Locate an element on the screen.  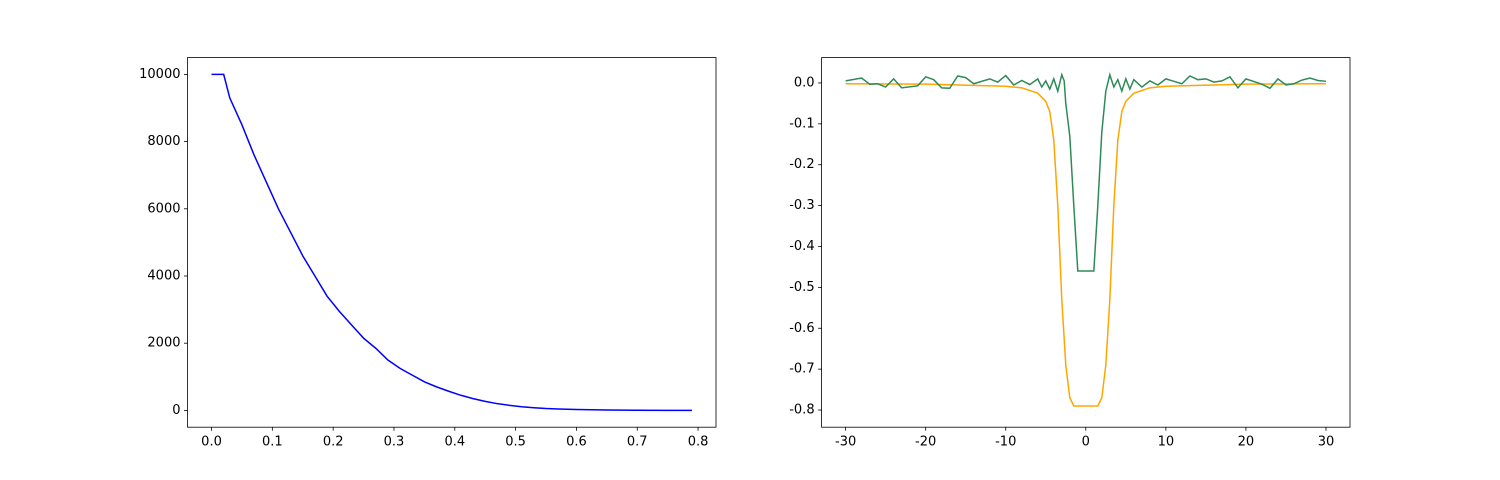
y-tick-label: -0.3 is located at coordinates (801, 205).